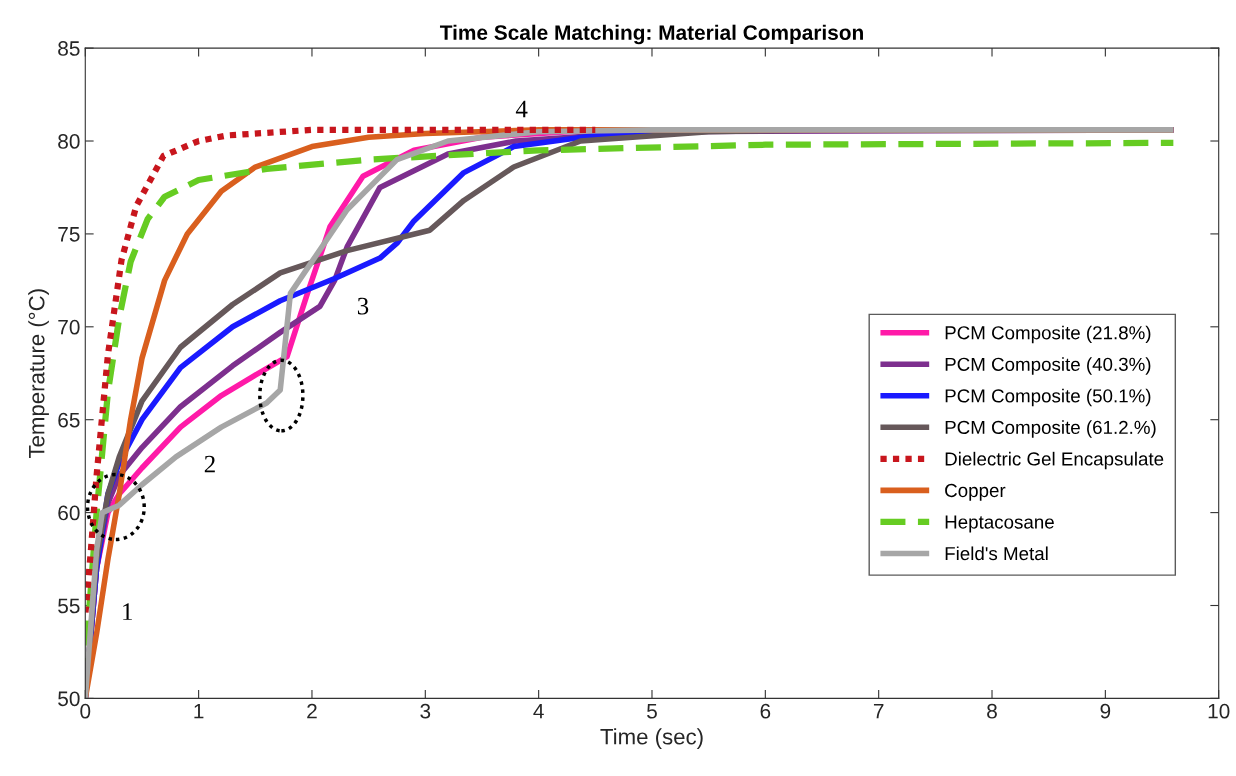 This screenshot has height=776, width=1236. I want to click on chart-title: Time Scale Matching: Material Comparison, so click(651, 34).